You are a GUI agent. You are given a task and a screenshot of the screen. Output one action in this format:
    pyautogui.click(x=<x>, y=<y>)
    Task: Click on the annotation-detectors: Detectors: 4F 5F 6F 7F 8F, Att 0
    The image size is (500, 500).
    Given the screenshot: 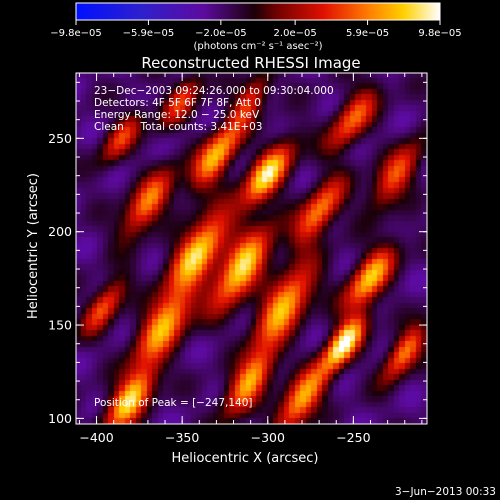 What is the action you would take?
    pyautogui.click(x=177, y=103)
    